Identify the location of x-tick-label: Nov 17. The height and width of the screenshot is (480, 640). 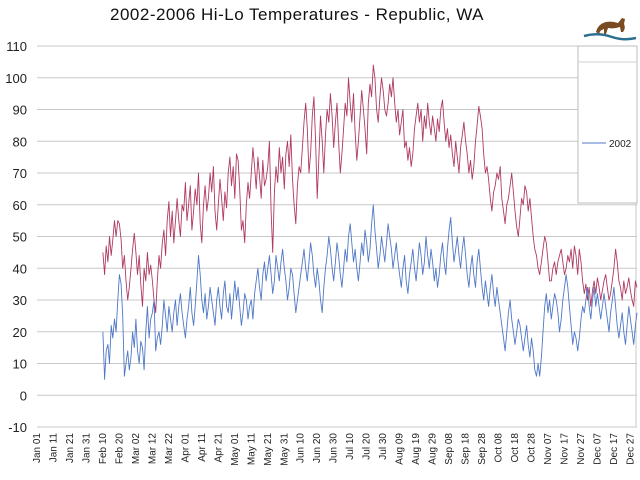
(564, 449).